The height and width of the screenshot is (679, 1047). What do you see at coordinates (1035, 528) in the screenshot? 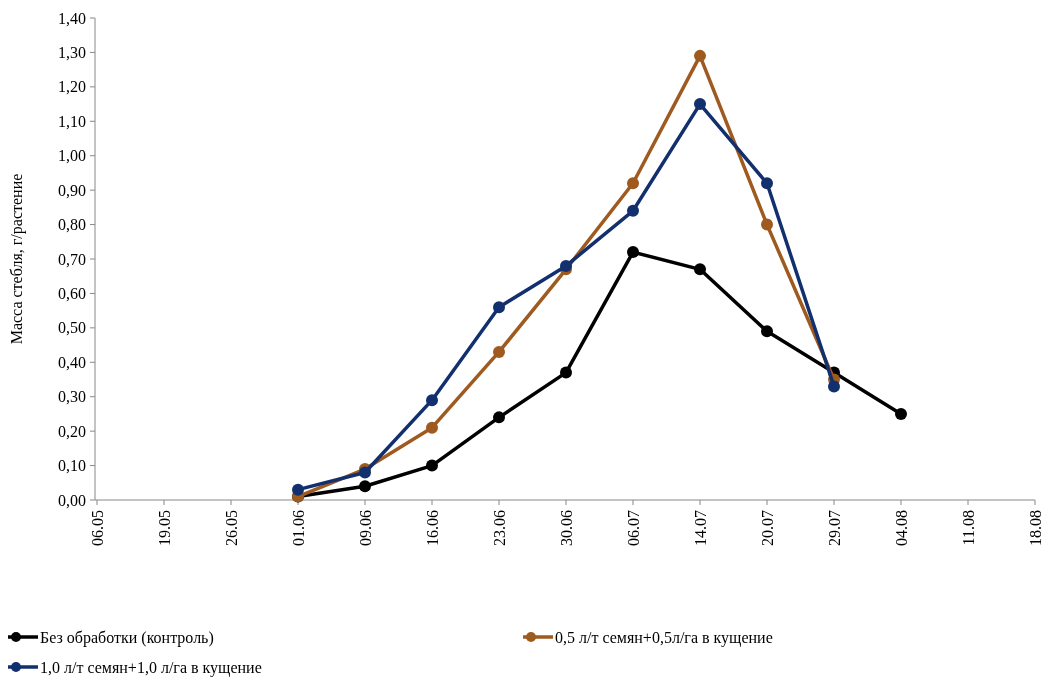
I see `x-tick-label: 18.08` at bounding box center [1035, 528].